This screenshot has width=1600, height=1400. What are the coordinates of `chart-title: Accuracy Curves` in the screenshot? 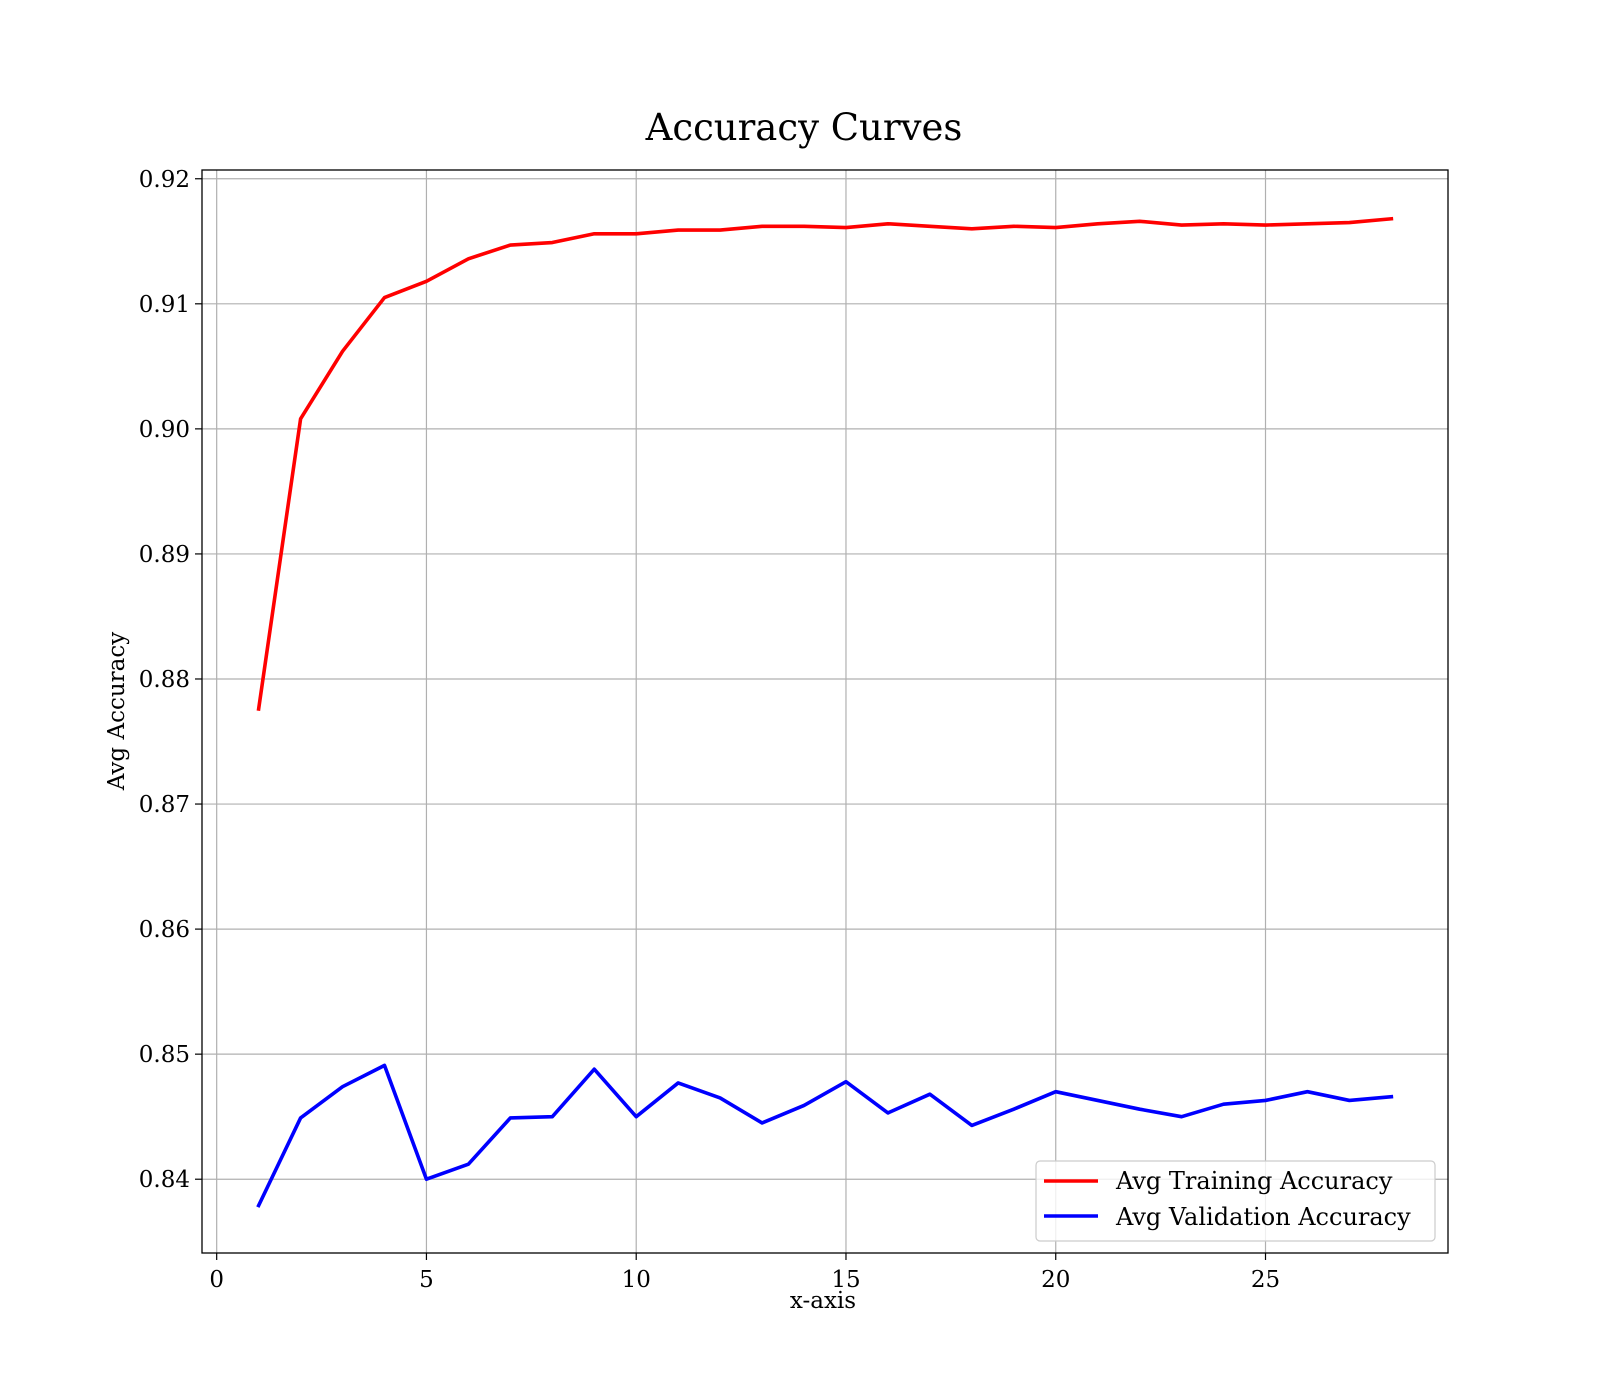 It's located at (804, 127).